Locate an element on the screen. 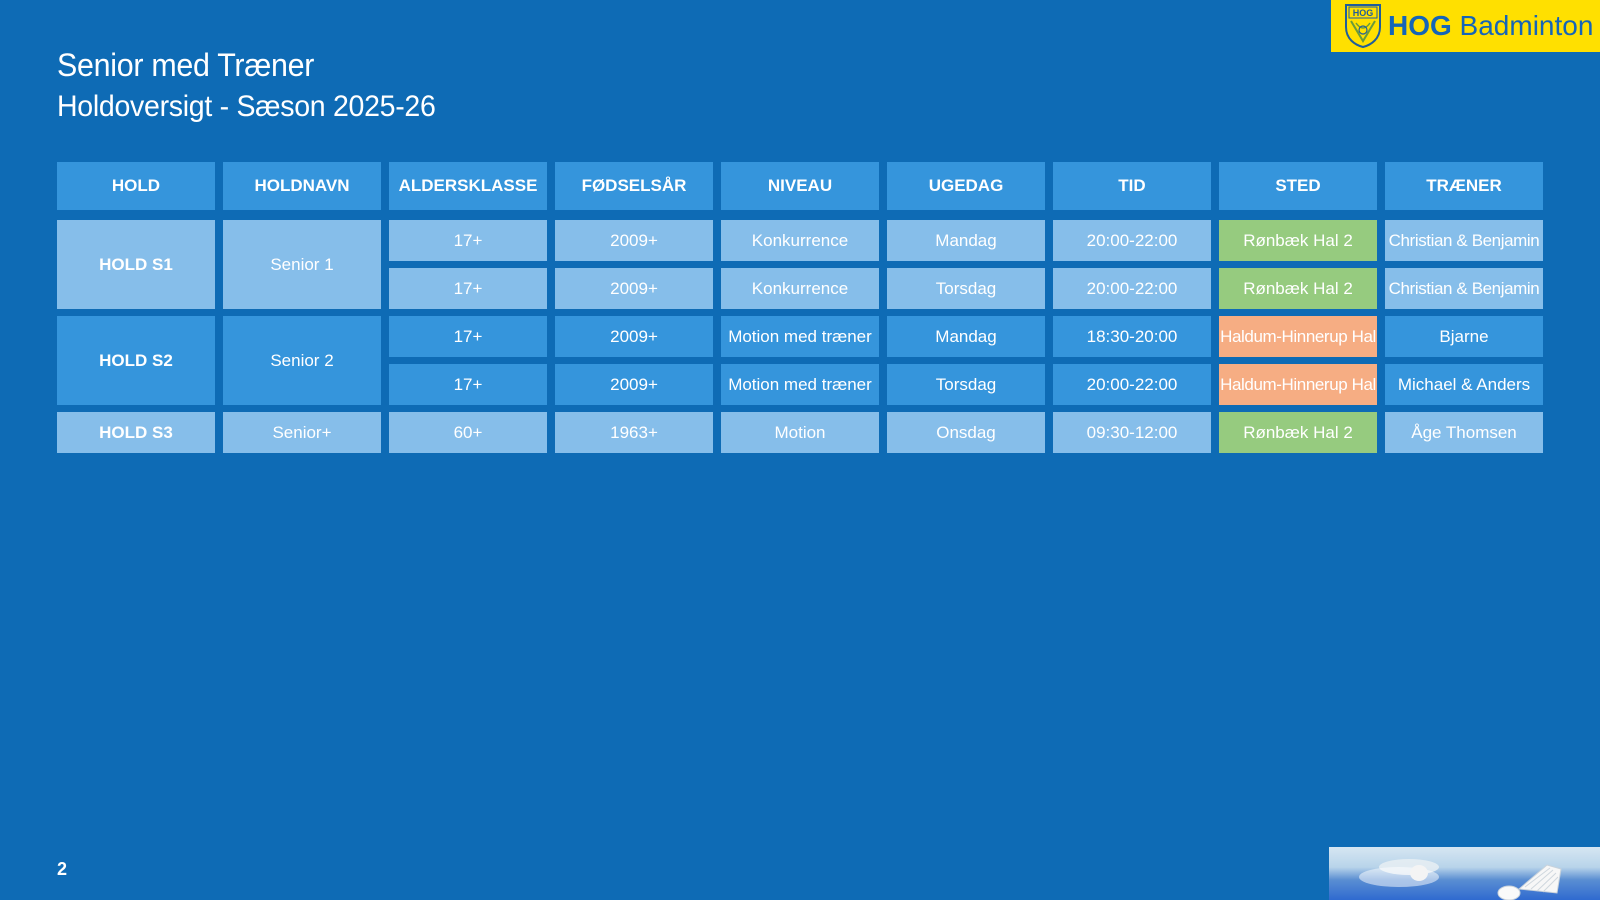 The height and width of the screenshot is (900, 1600). foedselsaar-cell: 1963+ is located at coordinates (634, 432).